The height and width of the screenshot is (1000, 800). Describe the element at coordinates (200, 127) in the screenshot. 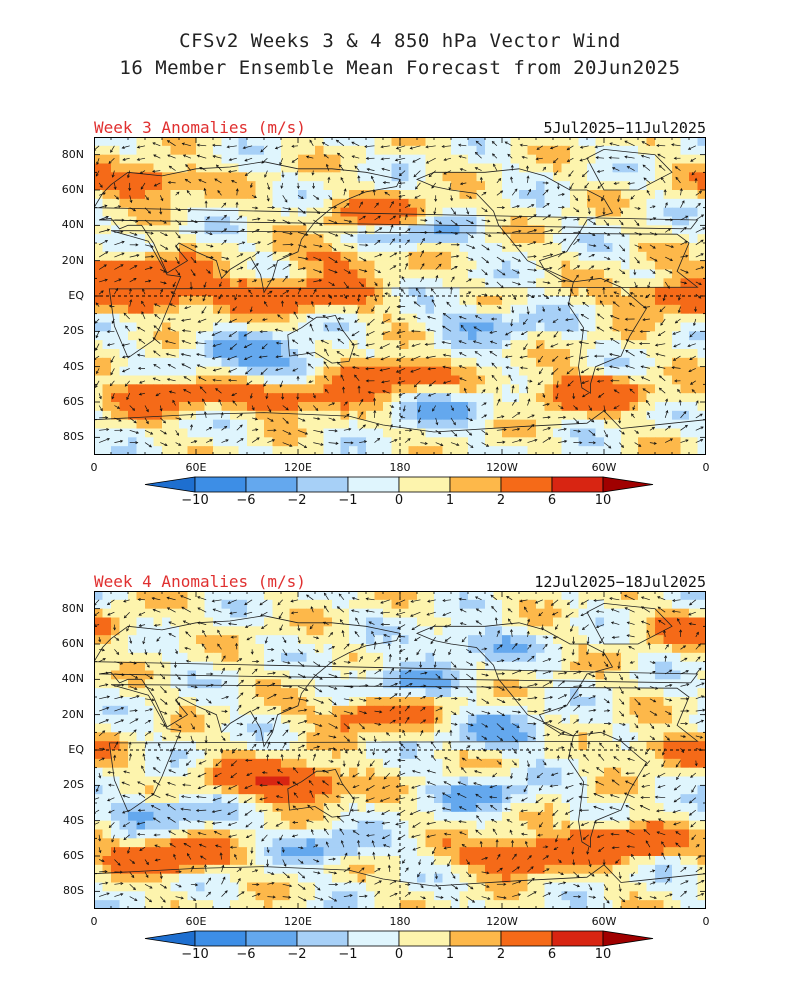

I see `panel1-title: Week 3 Anomalies (m/s)` at that location.